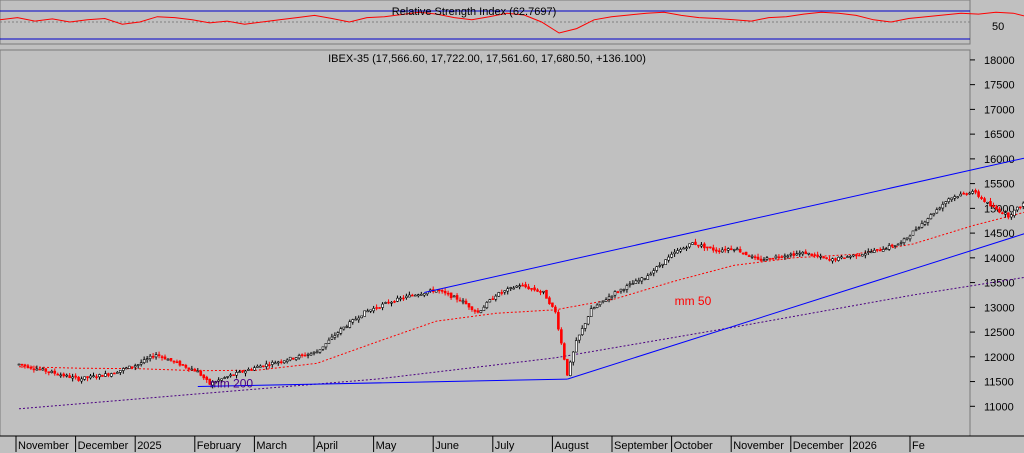 Image resolution: width=1024 pixels, height=453 pixels. What do you see at coordinates (918, 446) in the screenshot?
I see `x-tick-label: Fe` at bounding box center [918, 446].